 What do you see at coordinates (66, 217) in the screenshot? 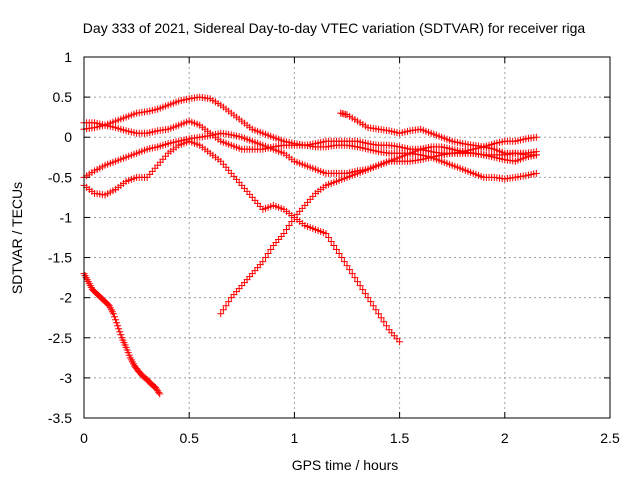
I see `y-tick-label: -1` at bounding box center [66, 217].